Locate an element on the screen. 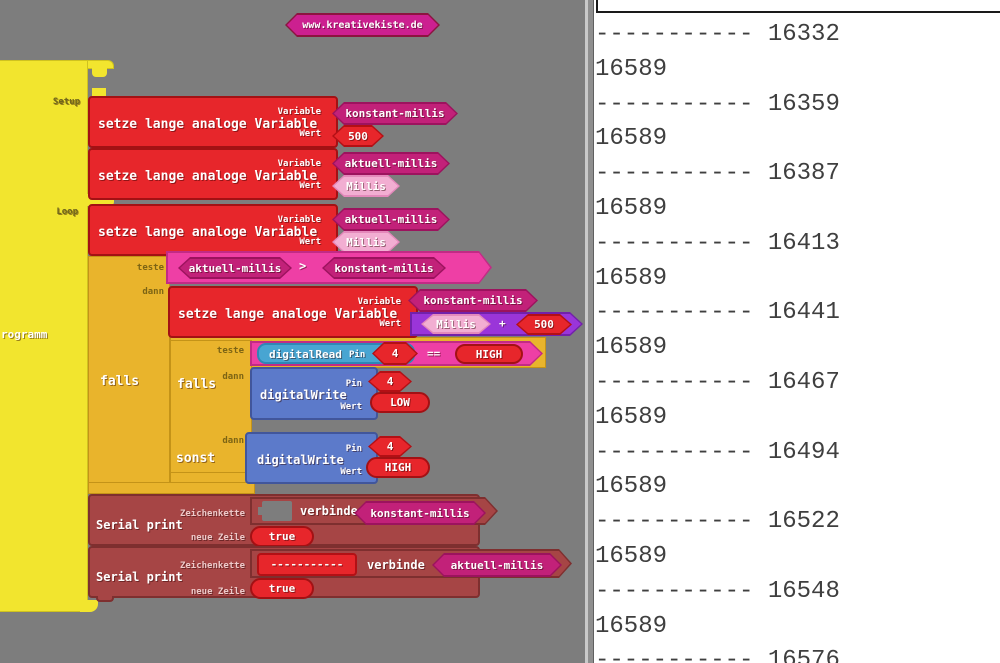 The width and height of the screenshot is (1000, 663). program-block-top-tab is located at coordinates (99, 72).